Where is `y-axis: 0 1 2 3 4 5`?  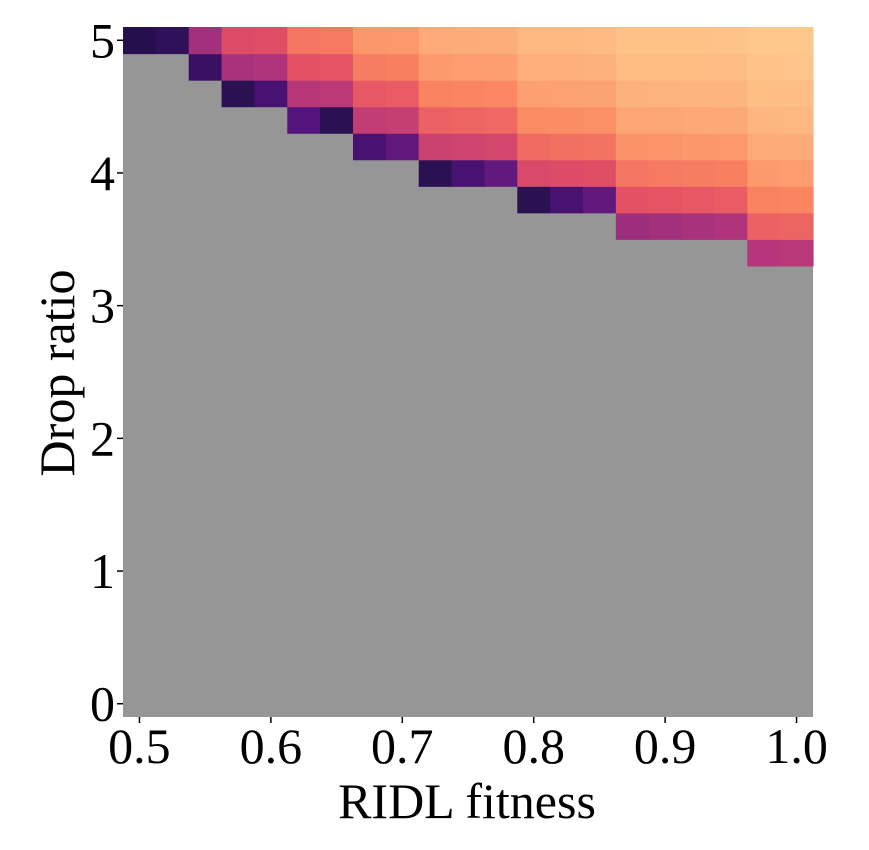 y-axis: 0 1 2 3 4 5 is located at coordinates (106, 372).